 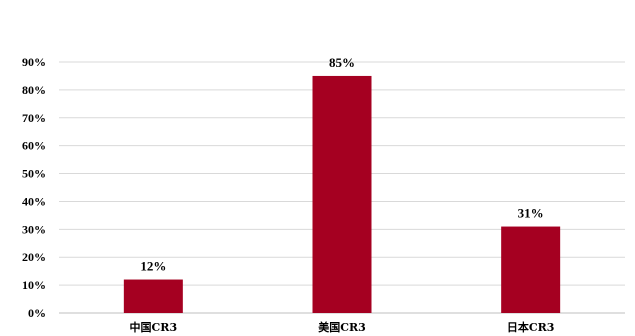 What do you see at coordinates (154, 327) in the screenshot?
I see `x-tick-label: 中国CR3` at bounding box center [154, 327].